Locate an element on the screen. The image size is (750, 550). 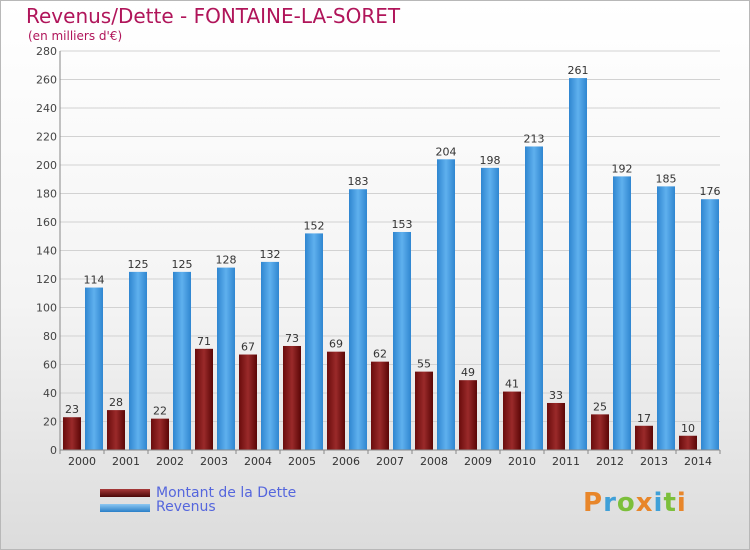
y-tick-label: 200 is located at coordinates (46, 165).